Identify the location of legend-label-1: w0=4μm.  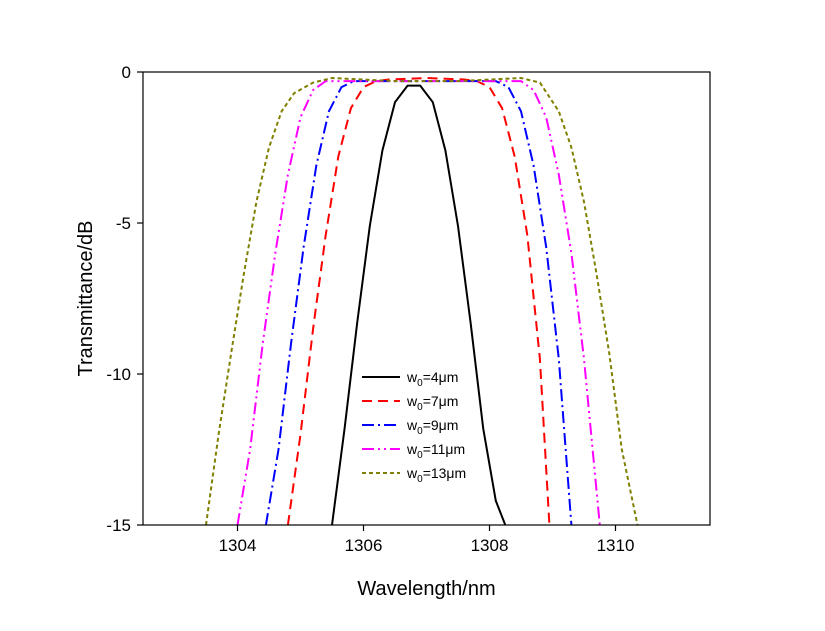
(432, 379).